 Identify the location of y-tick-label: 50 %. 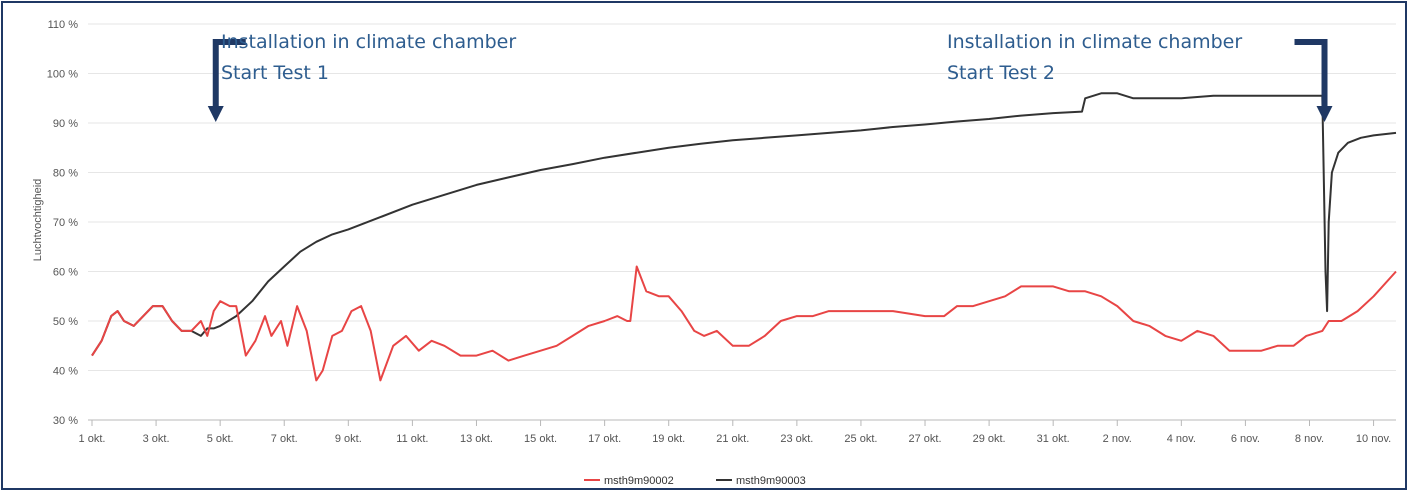
(65, 322).